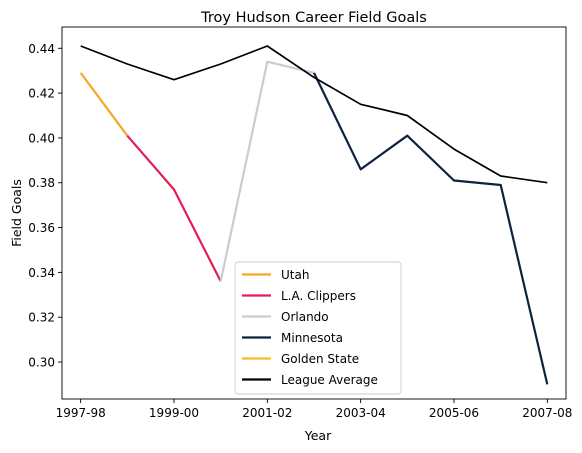 The height and width of the screenshot is (453, 582). Describe the element at coordinates (174, 413) in the screenshot. I see `x-tick-label: 1999-00` at that location.